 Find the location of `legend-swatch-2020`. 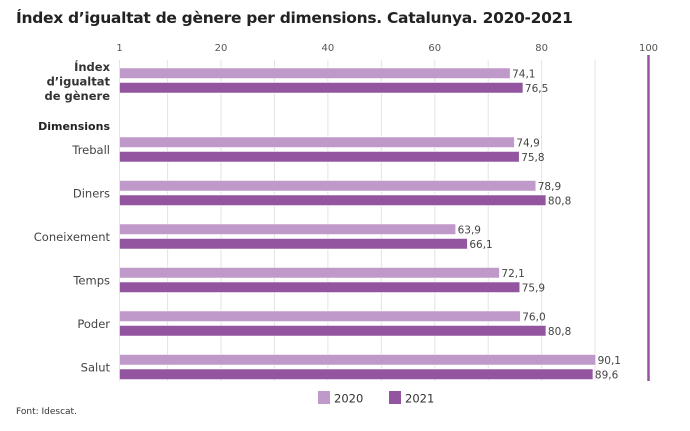

legend-swatch-2020 is located at coordinates (324, 397).